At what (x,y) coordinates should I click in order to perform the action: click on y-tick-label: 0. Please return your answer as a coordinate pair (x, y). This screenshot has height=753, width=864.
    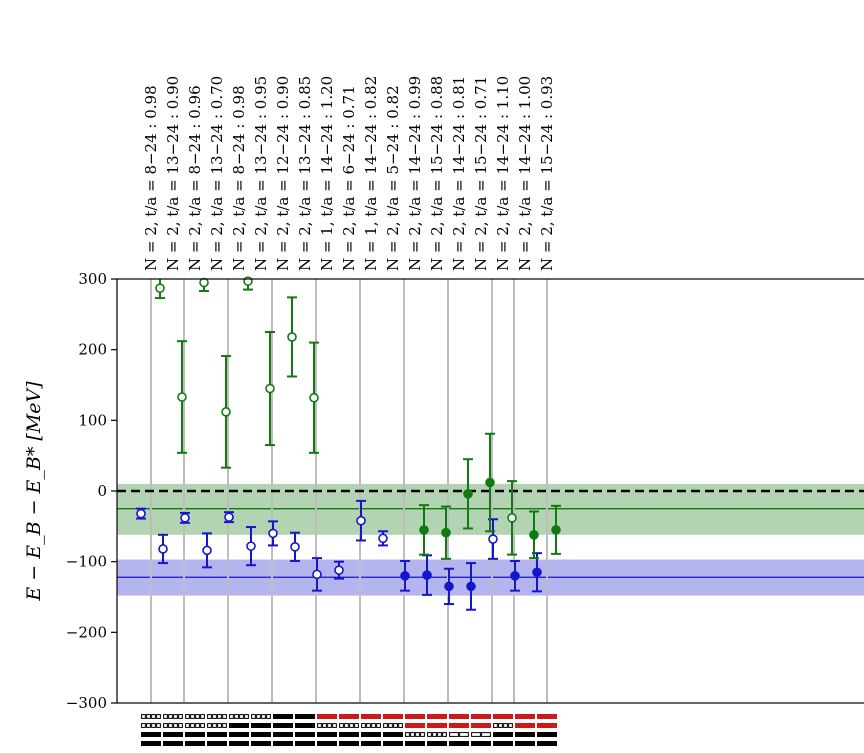
    Looking at the image, I should click on (102, 491).